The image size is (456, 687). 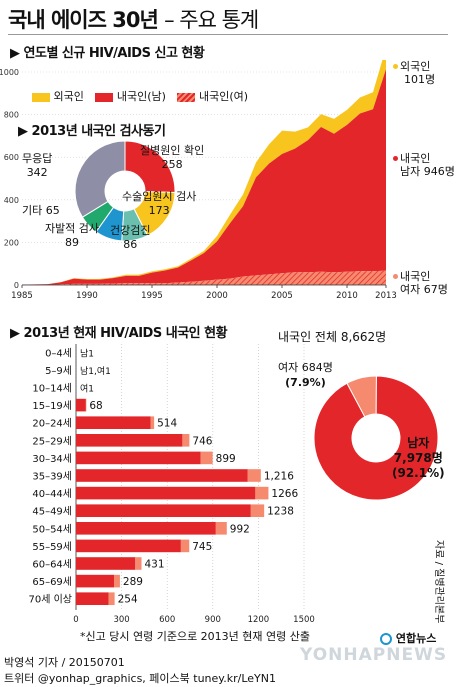 I want to click on footnote: *신고 당시 연령 기준으로 2013년 현재 연령 산출, so click(x=195, y=636).